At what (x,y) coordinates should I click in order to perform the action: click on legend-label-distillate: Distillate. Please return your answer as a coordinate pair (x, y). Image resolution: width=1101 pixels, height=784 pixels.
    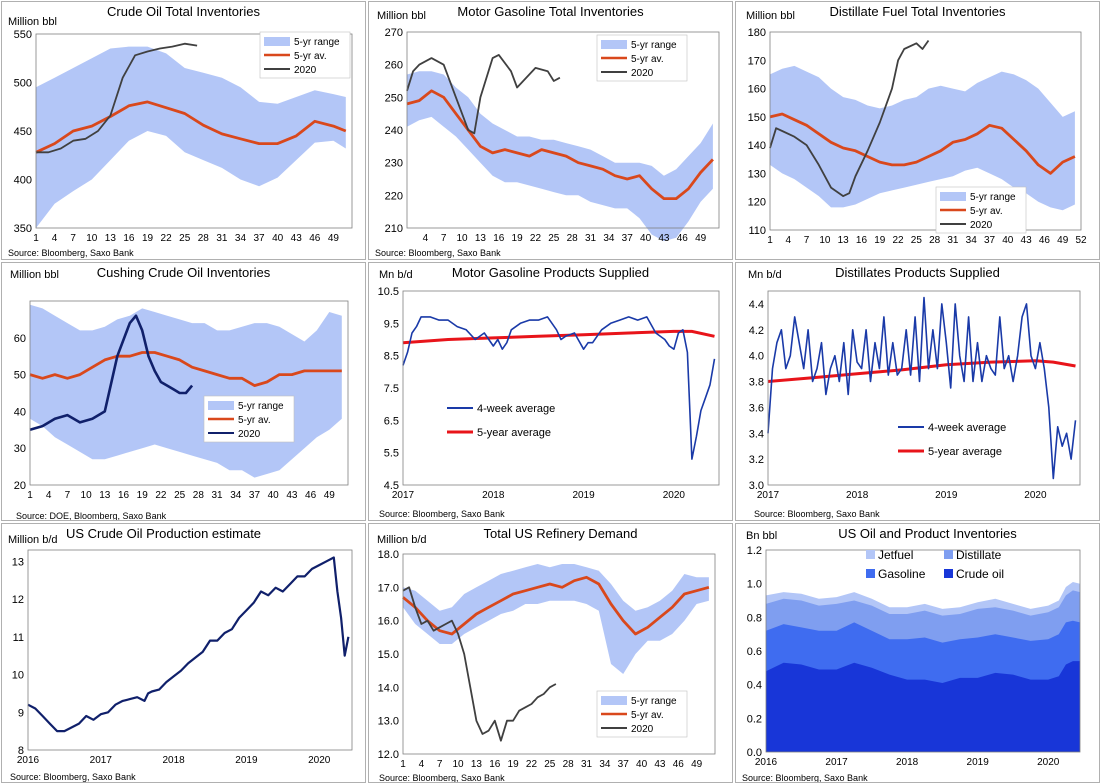
    Looking at the image, I should click on (979, 555).